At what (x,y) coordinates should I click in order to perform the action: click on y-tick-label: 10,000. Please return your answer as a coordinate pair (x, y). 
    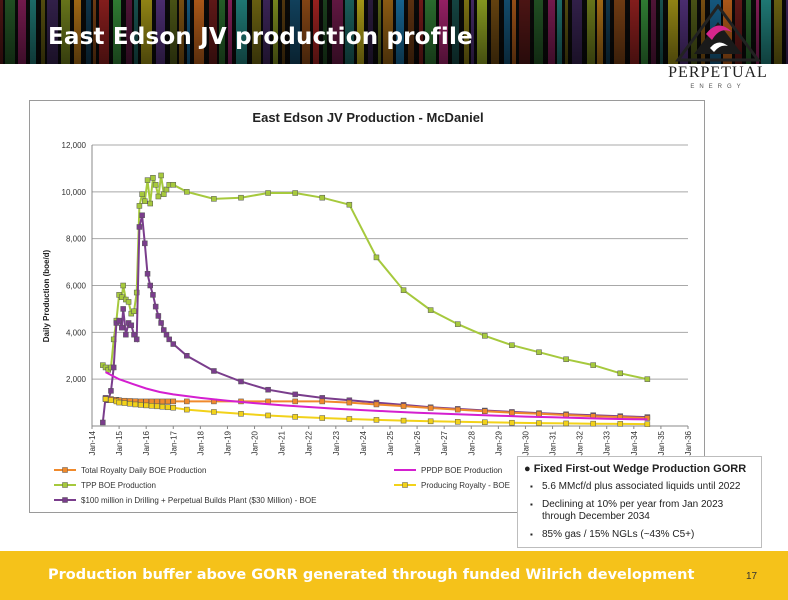
    Looking at the image, I should click on (74, 192).